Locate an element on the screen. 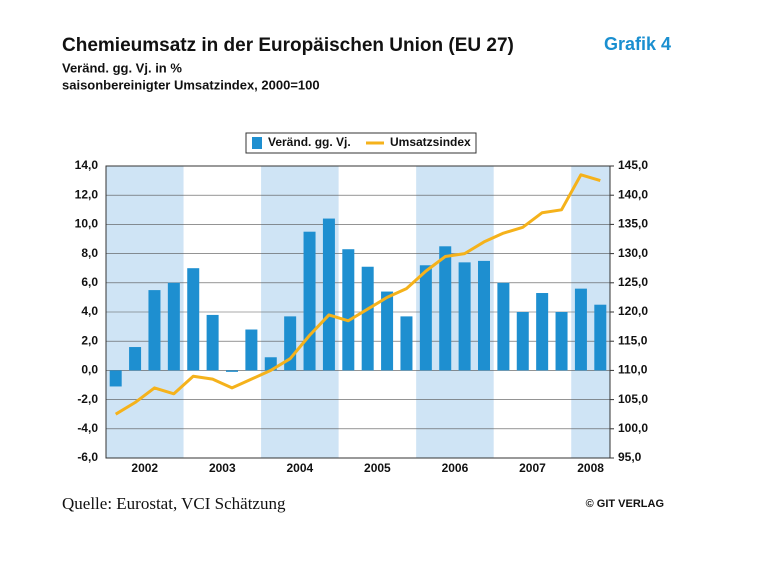 The height and width of the screenshot is (567, 760). y2-tick-label: 105,0 is located at coordinates (633, 399).